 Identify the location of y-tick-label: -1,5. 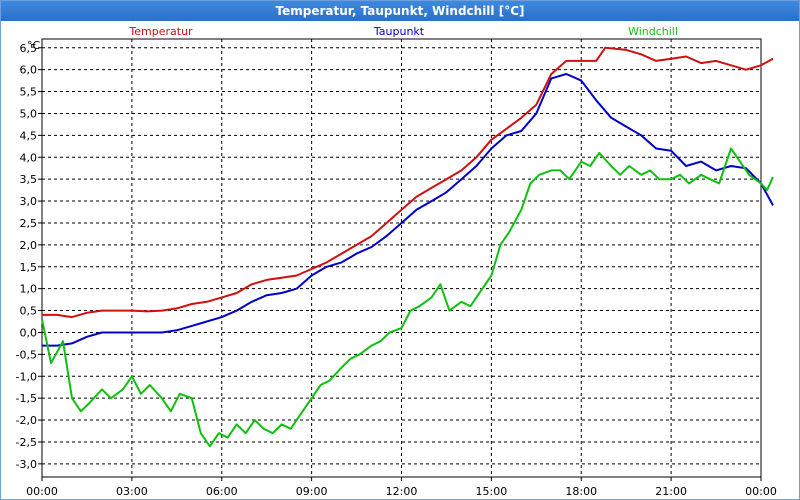
(26, 398).